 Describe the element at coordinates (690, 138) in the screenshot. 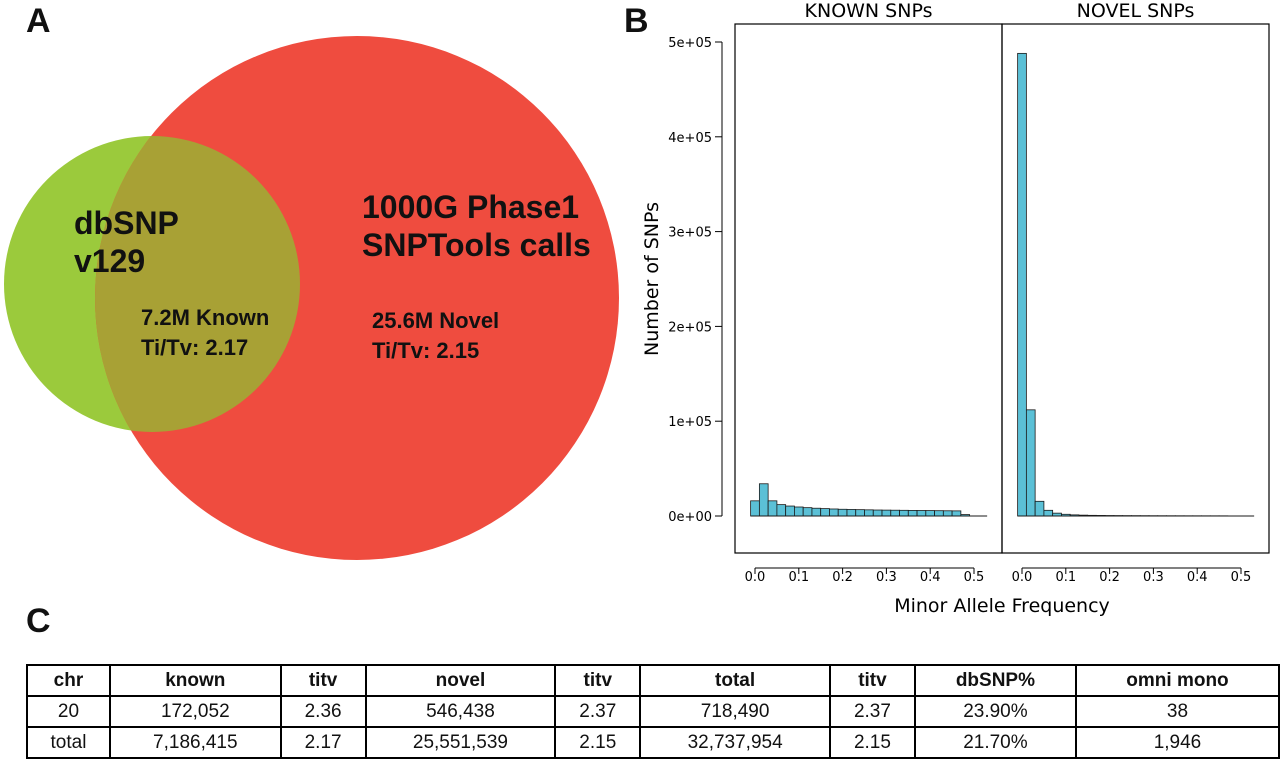

I see `y-tick-label: 4e+05` at that location.